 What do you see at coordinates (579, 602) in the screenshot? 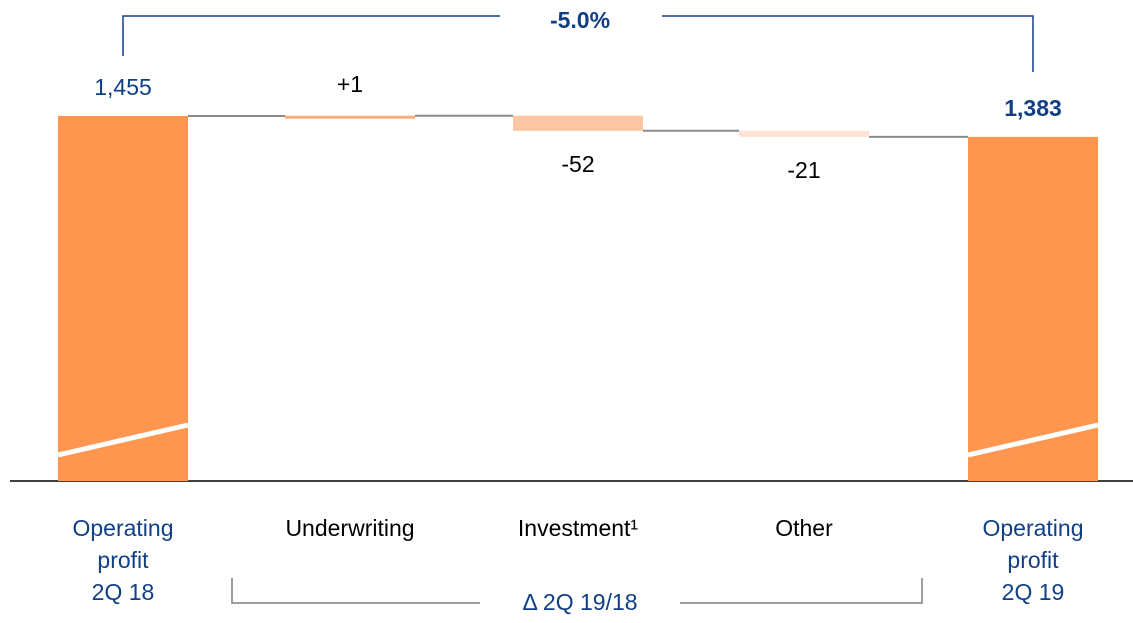
I see `delta-label: Δ 2Q 19/18` at bounding box center [579, 602].